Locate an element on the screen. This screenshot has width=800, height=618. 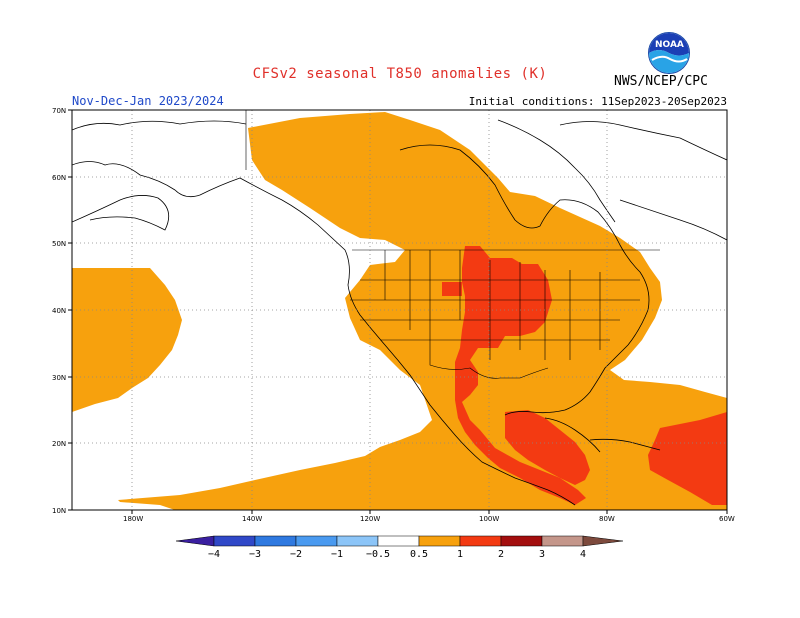
lon-label-100w: 100W is located at coordinates (489, 519).